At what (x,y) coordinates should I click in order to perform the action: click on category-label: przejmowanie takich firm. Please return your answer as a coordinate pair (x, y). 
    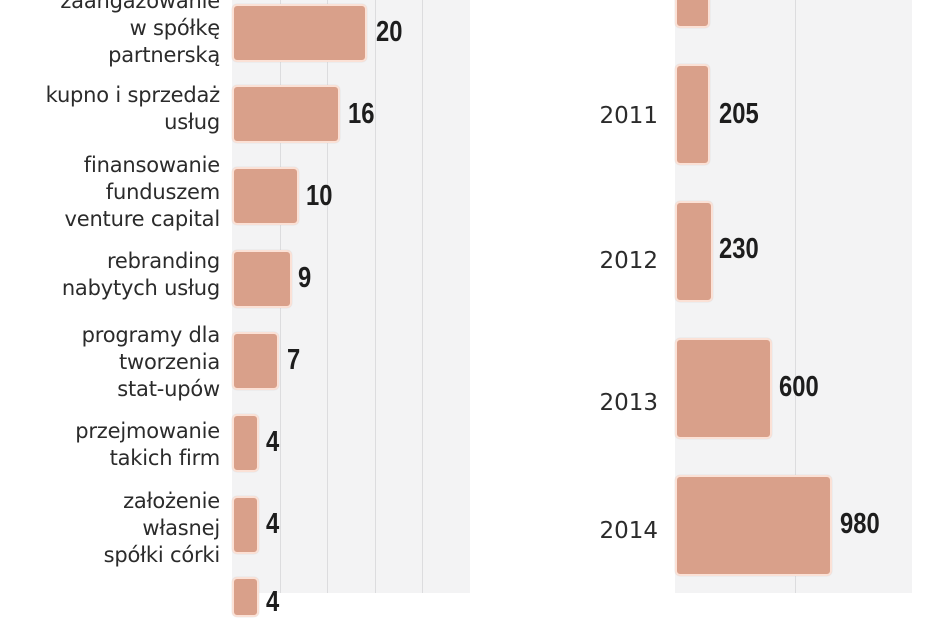
    Looking at the image, I should click on (147, 444).